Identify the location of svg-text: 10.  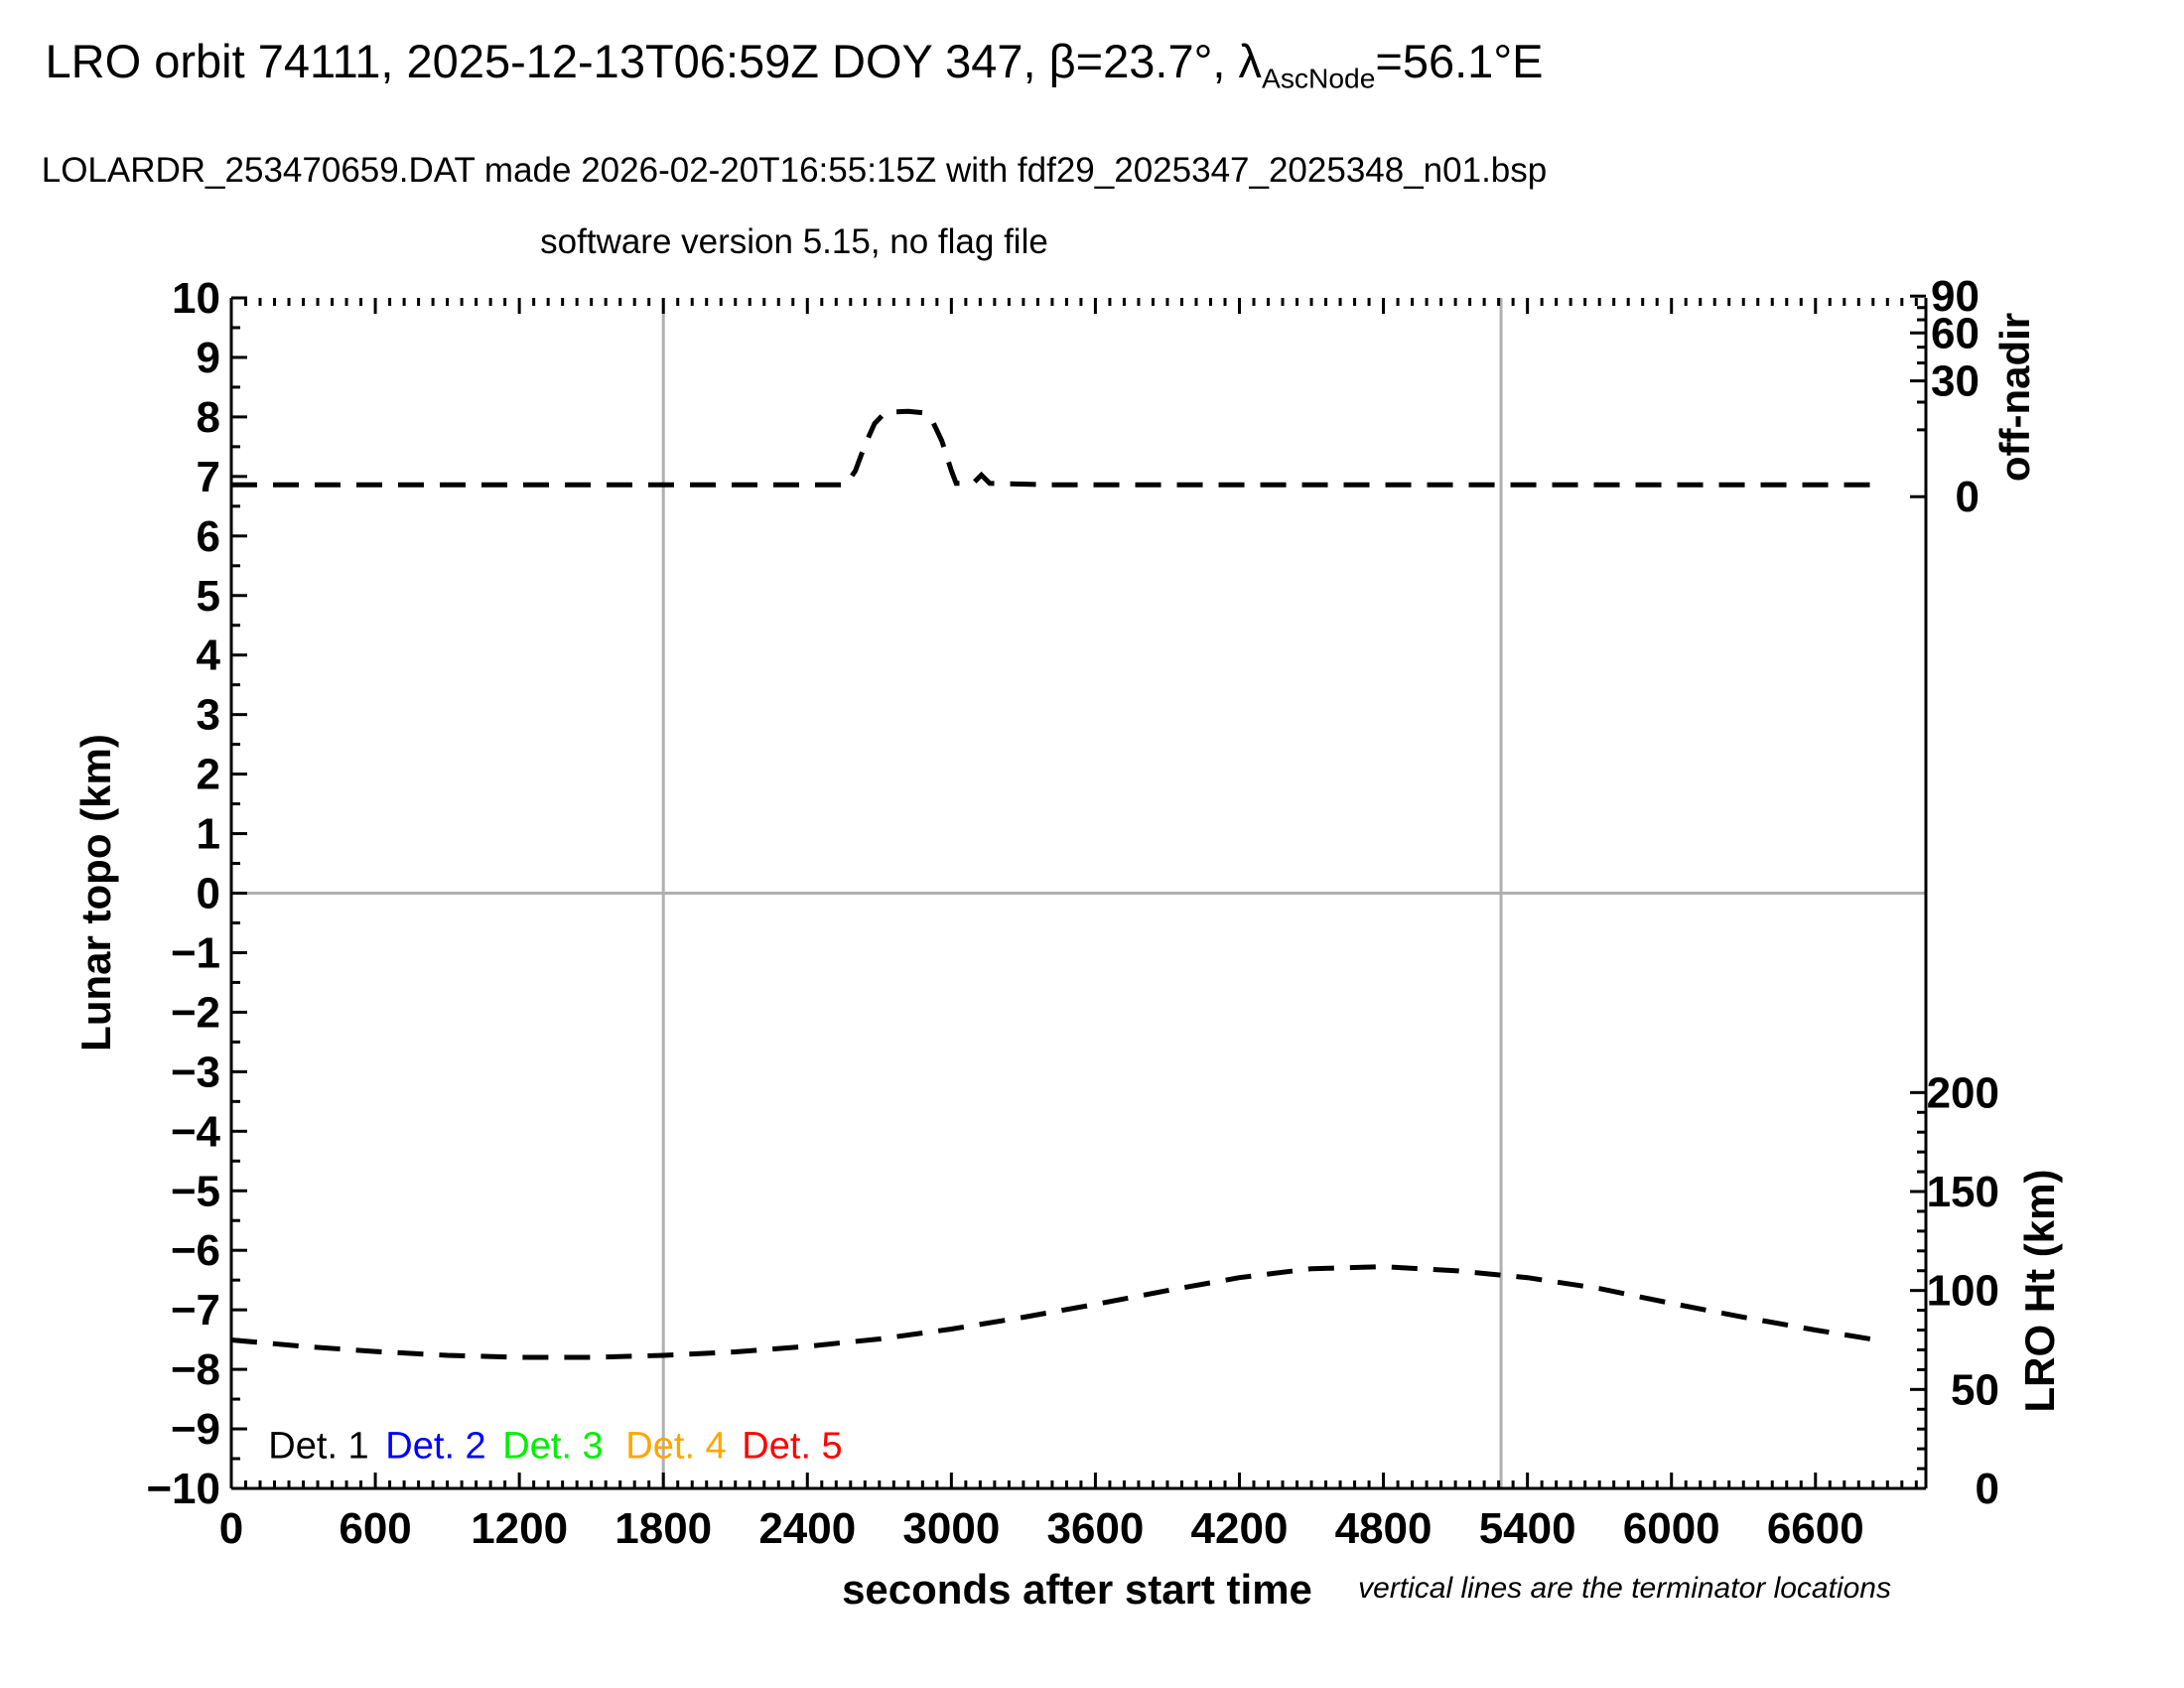
(196, 298).